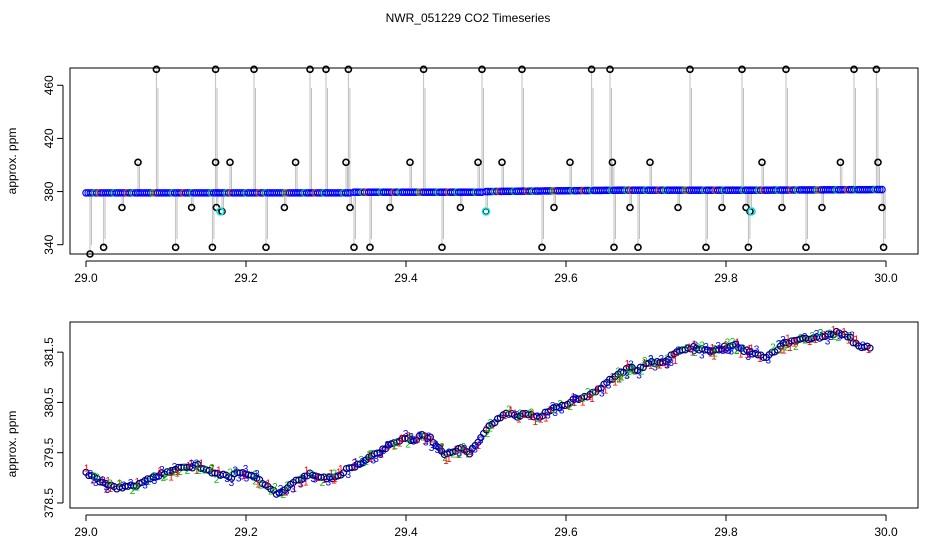 The height and width of the screenshot is (540, 936). Describe the element at coordinates (49, 191) in the screenshot. I see `top-y-tick-label: 380` at that location.